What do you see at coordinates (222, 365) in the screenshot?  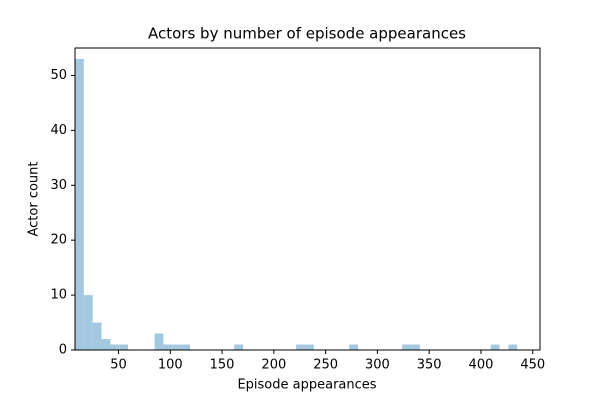 I see `x-tick-label: 150` at bounding box center [222, 365].